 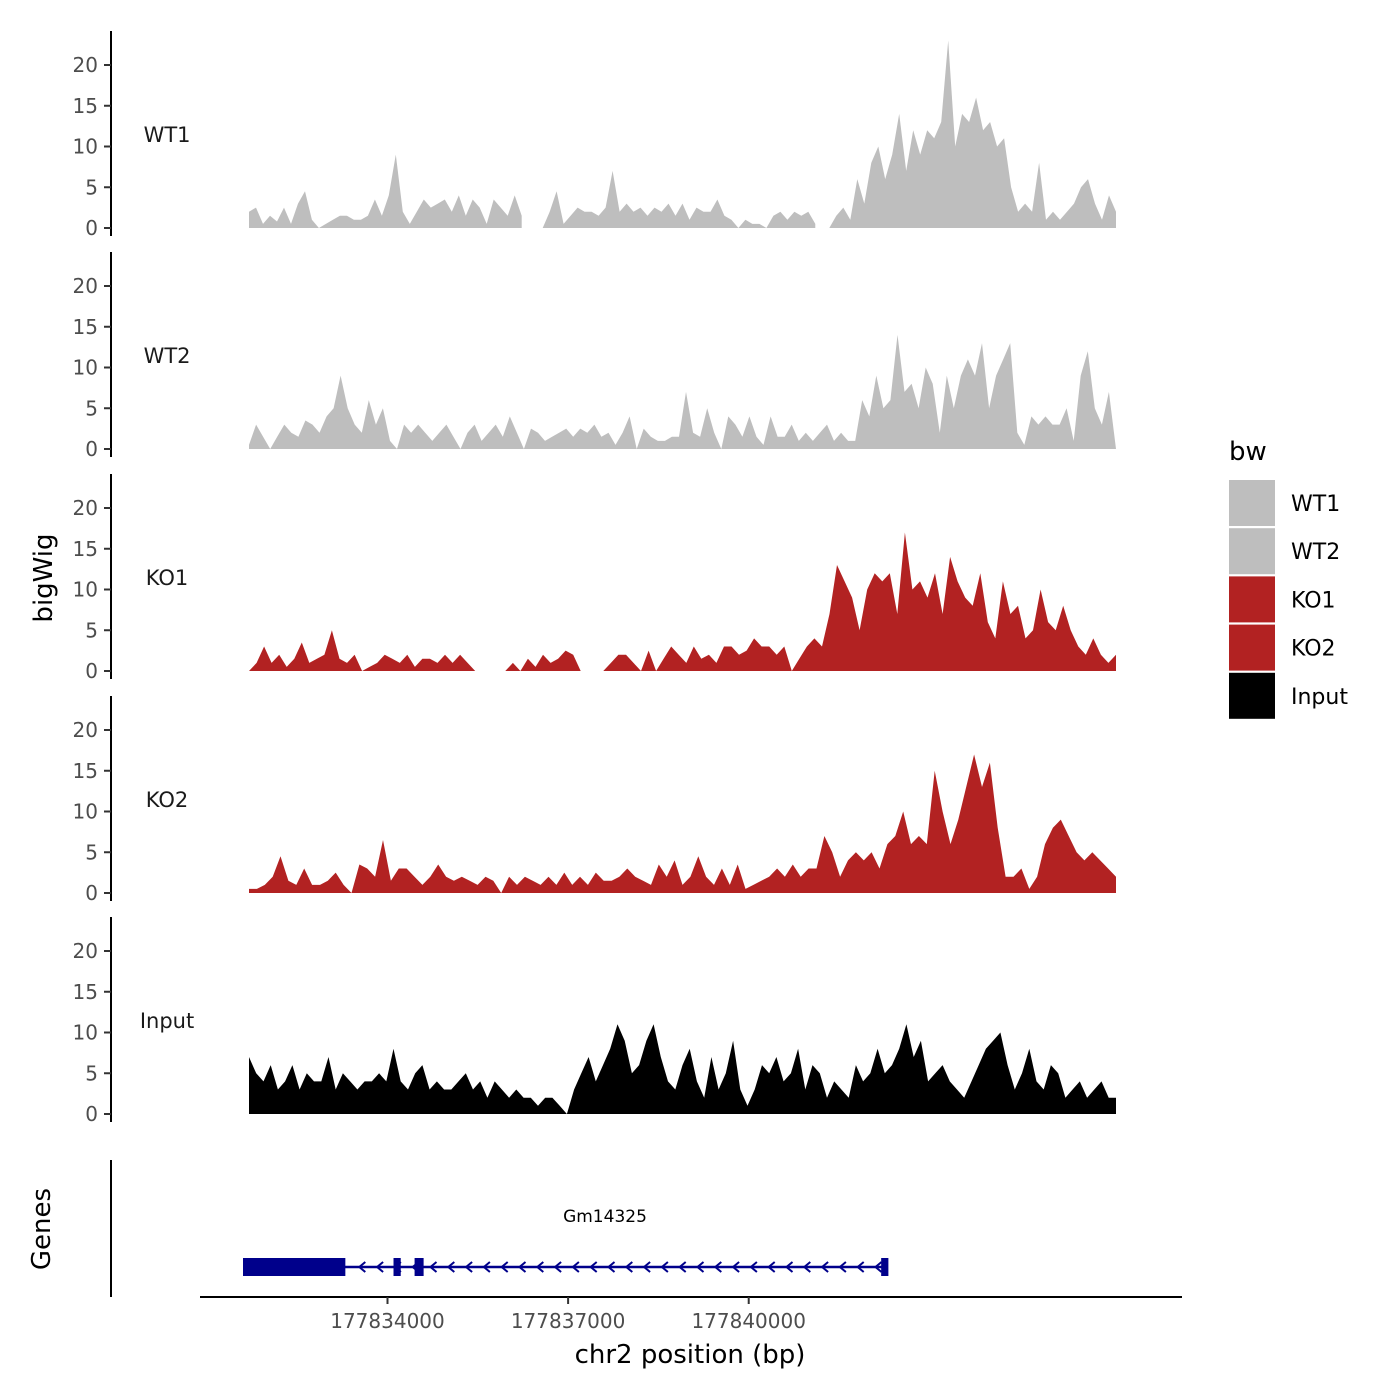 What do you see at coordinates (167, 356) in the screenshot?
I see `track-label: WT2` at bounding box center [167, 356].